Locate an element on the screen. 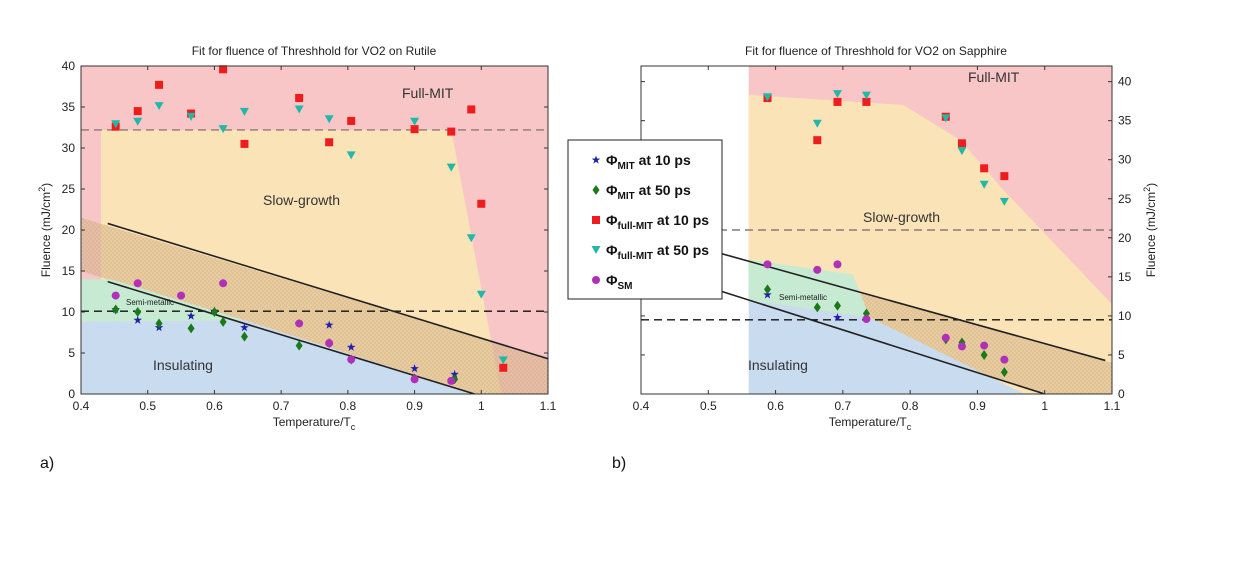 The height and width of the screenshot is (581, 1248). legend-label-mit-10ps: ΦMIT at 10 ps is located at coordinates (648, 162).